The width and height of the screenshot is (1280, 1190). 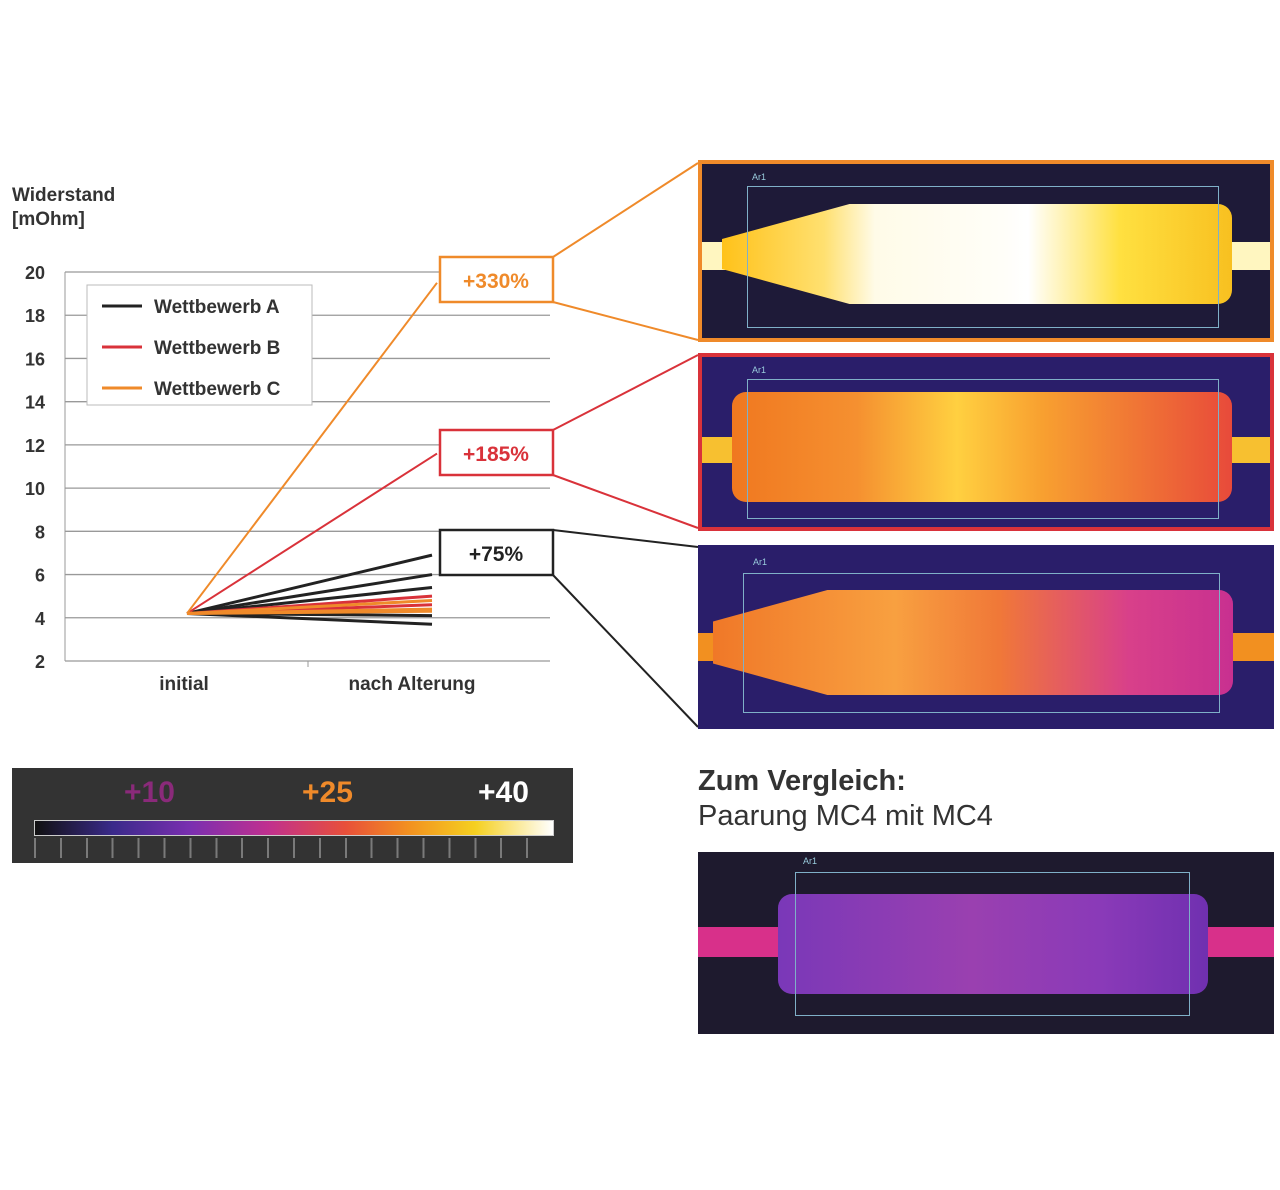 I want to click on color-gradient-bar, so click(x=294, y=828).